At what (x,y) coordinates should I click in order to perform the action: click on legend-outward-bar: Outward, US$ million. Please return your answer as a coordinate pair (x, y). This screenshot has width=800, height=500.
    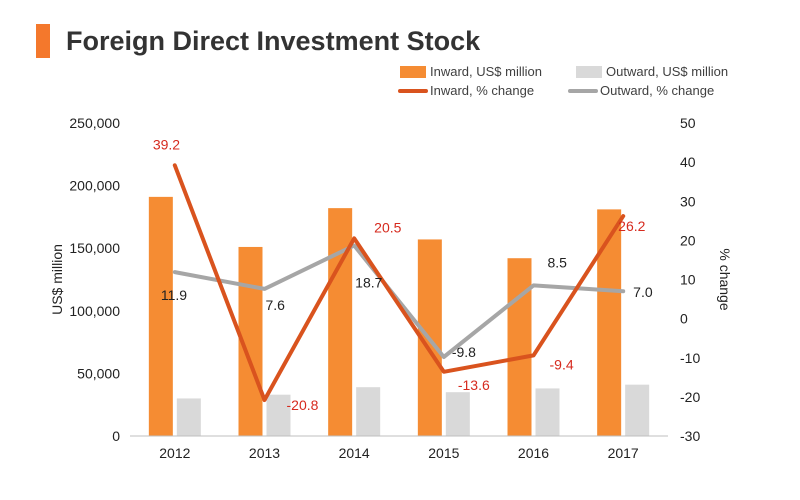
    Looking at the image, I should click on (652, 71).